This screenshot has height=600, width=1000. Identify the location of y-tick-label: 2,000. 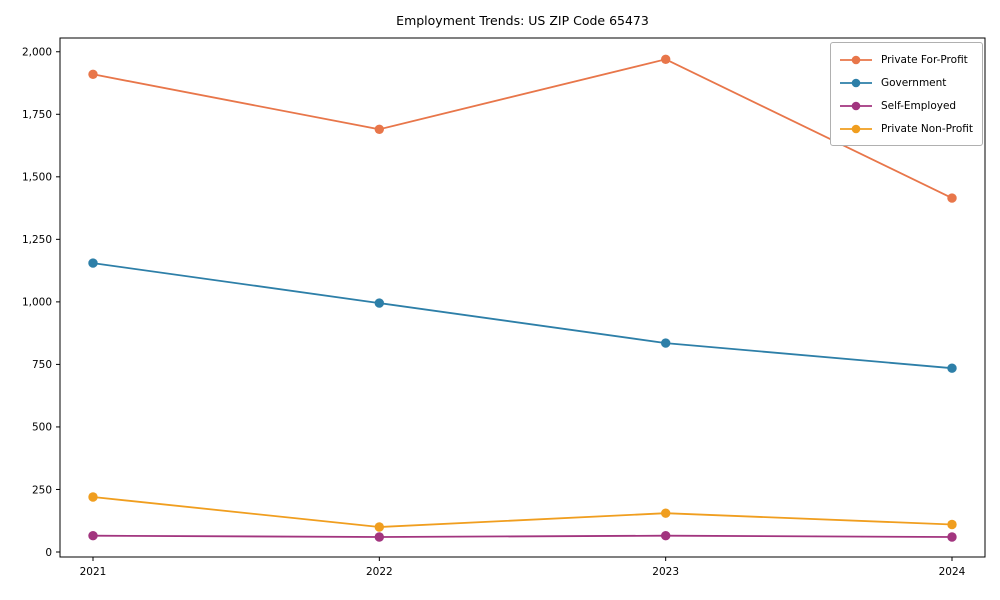
(37, 53).